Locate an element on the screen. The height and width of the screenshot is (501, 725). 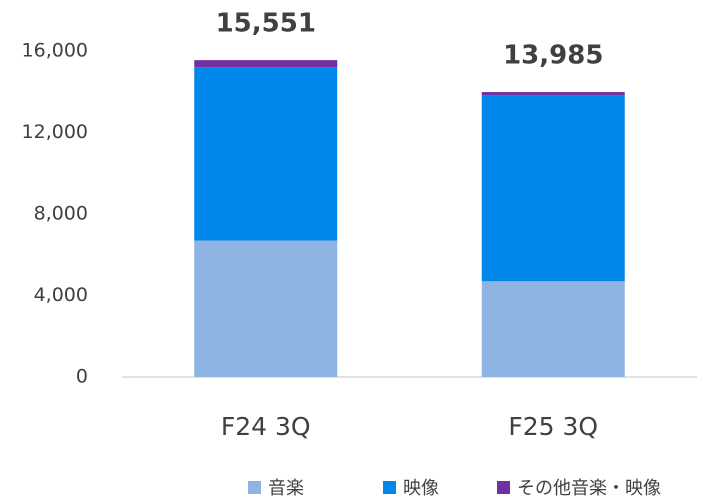
y-tick-label: 16,000 is located at coordinates (55, 51).